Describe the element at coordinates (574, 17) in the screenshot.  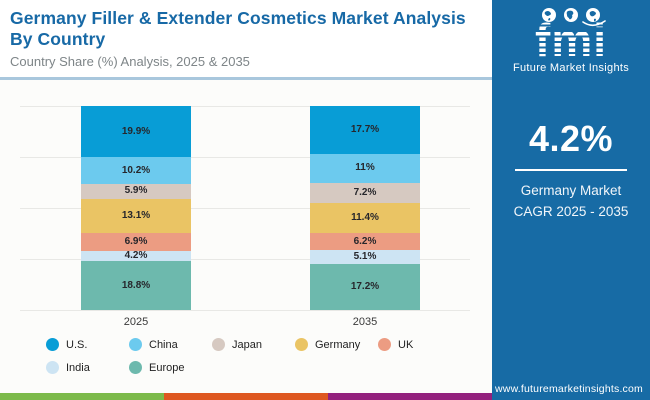
I see `globe-icons-svg` at that location.